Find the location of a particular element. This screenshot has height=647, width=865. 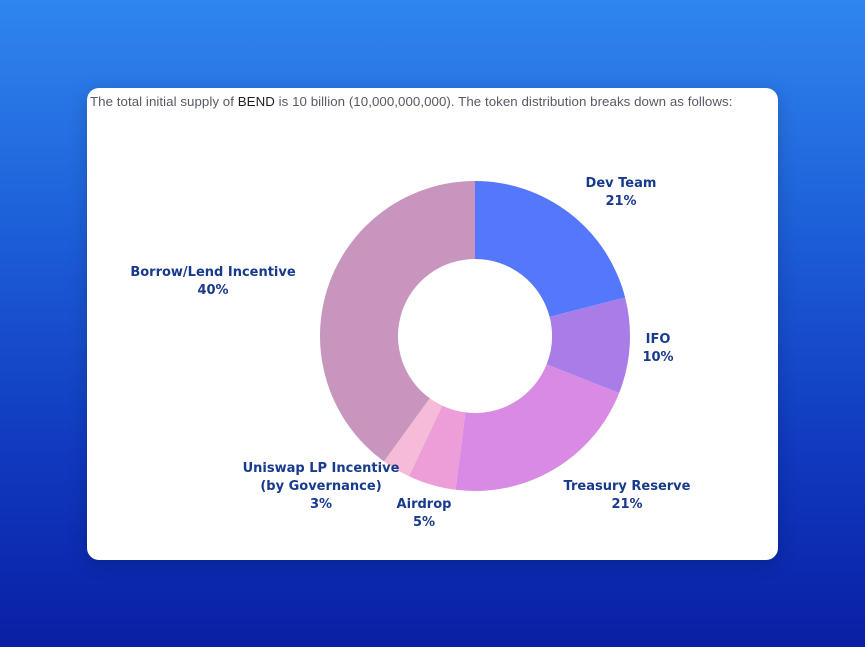

label-borrow-lend-incentive: Borrow/Lend Incentive 40% is located at coordinates (213, 281).